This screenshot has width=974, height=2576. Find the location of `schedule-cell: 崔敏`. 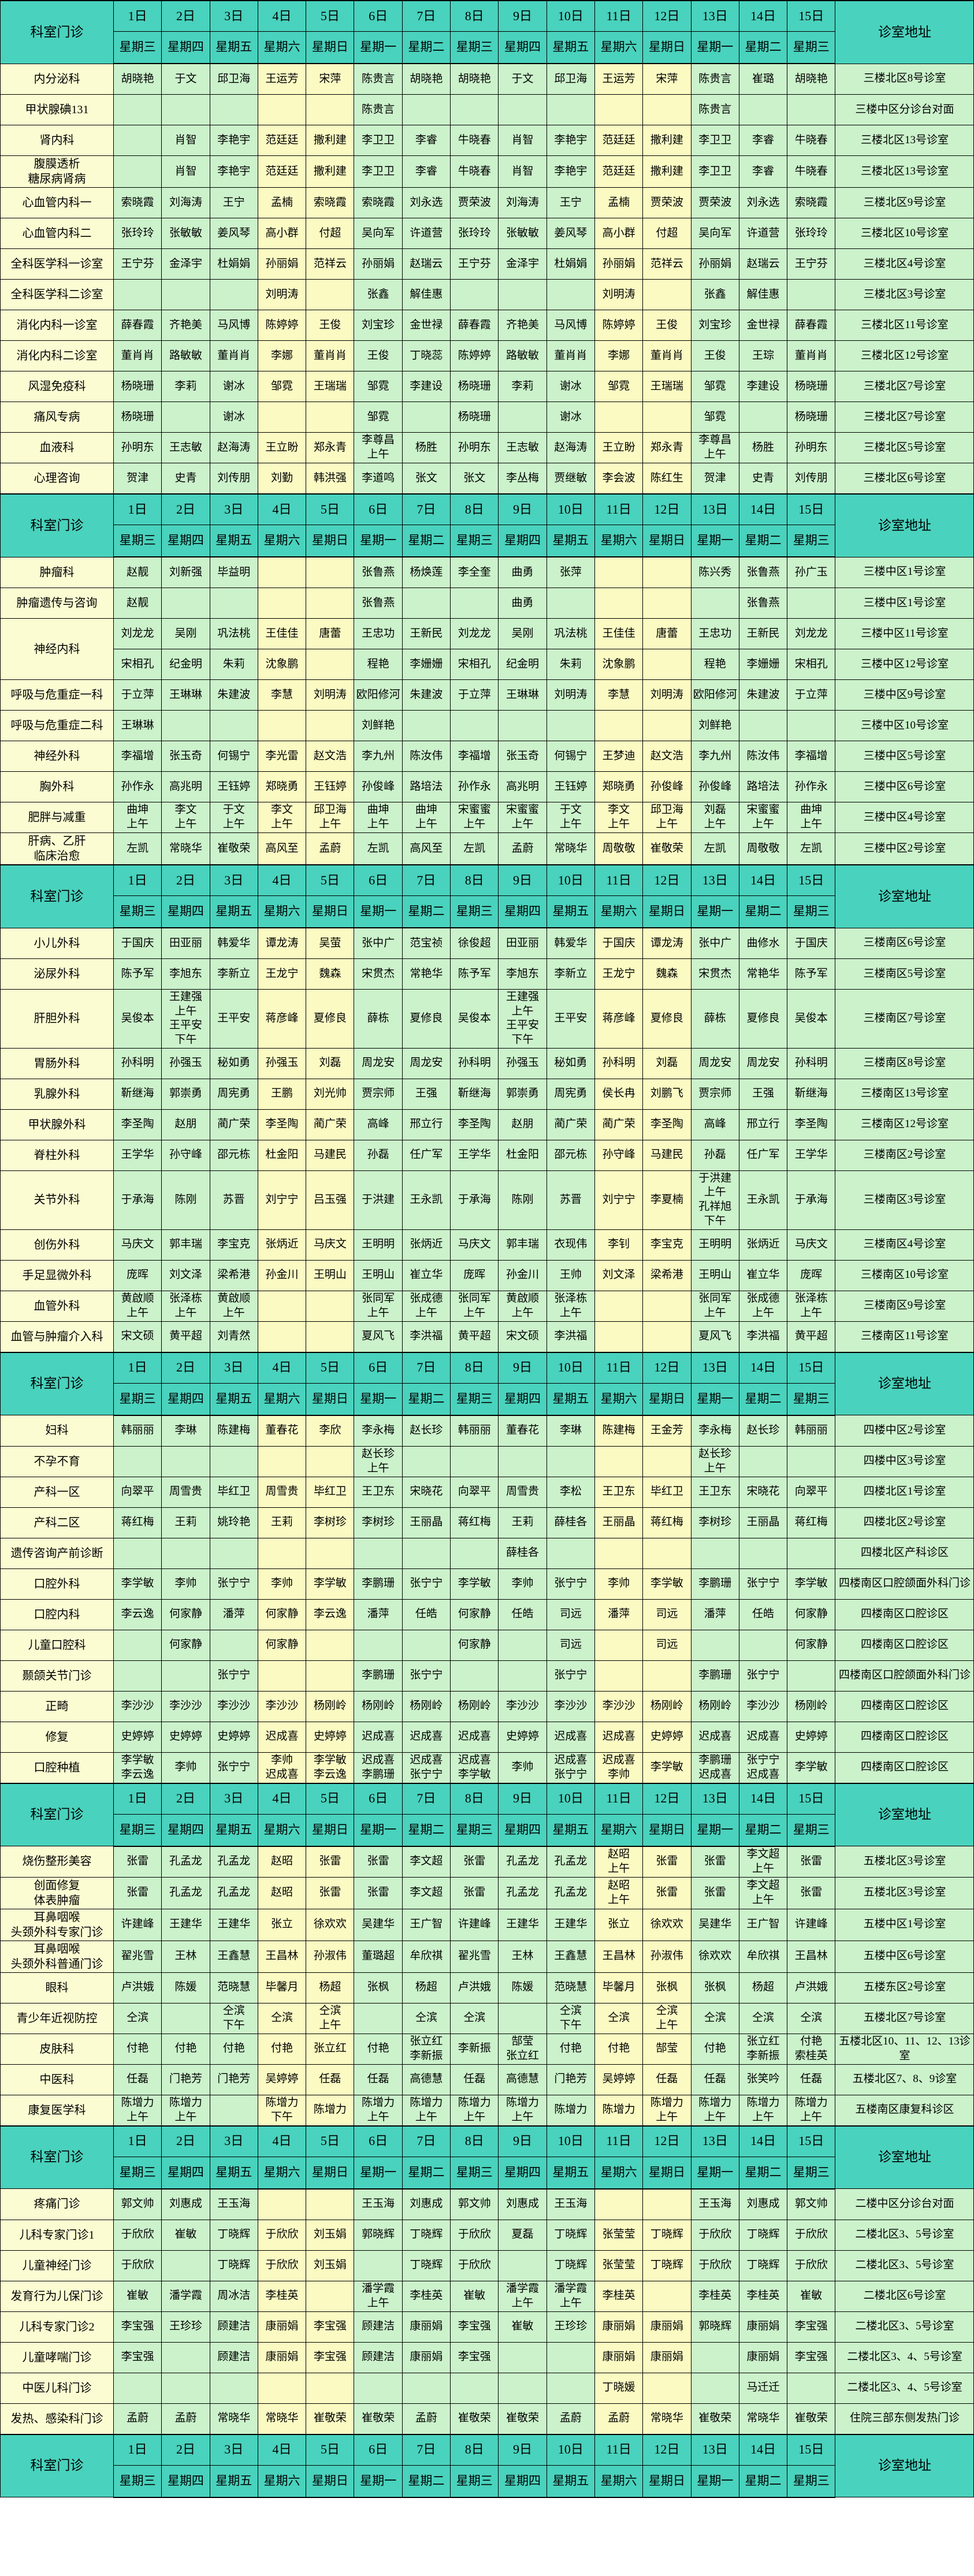

schedule-cell: 崔敏 is located at coordinates (185, 2235).